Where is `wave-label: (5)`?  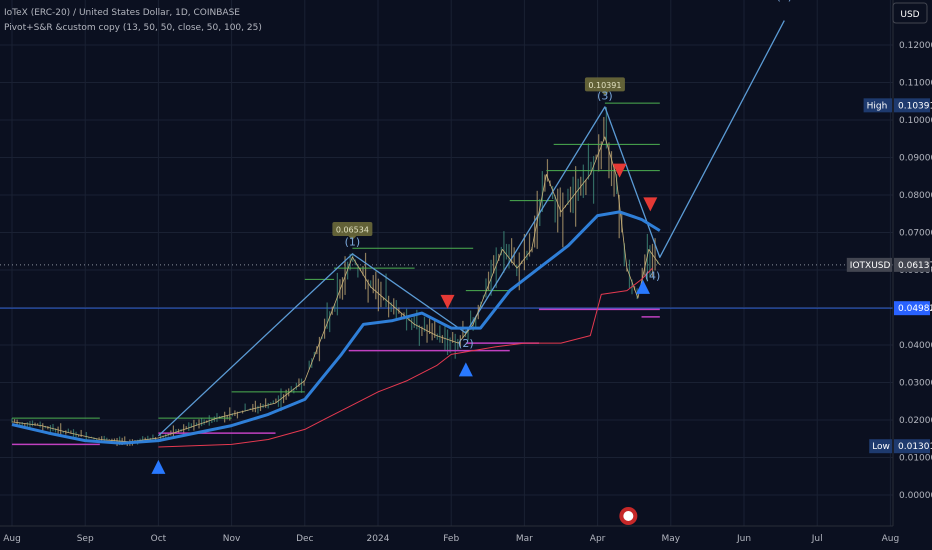
wave-label: (5) is located at coordinates (784, 1).